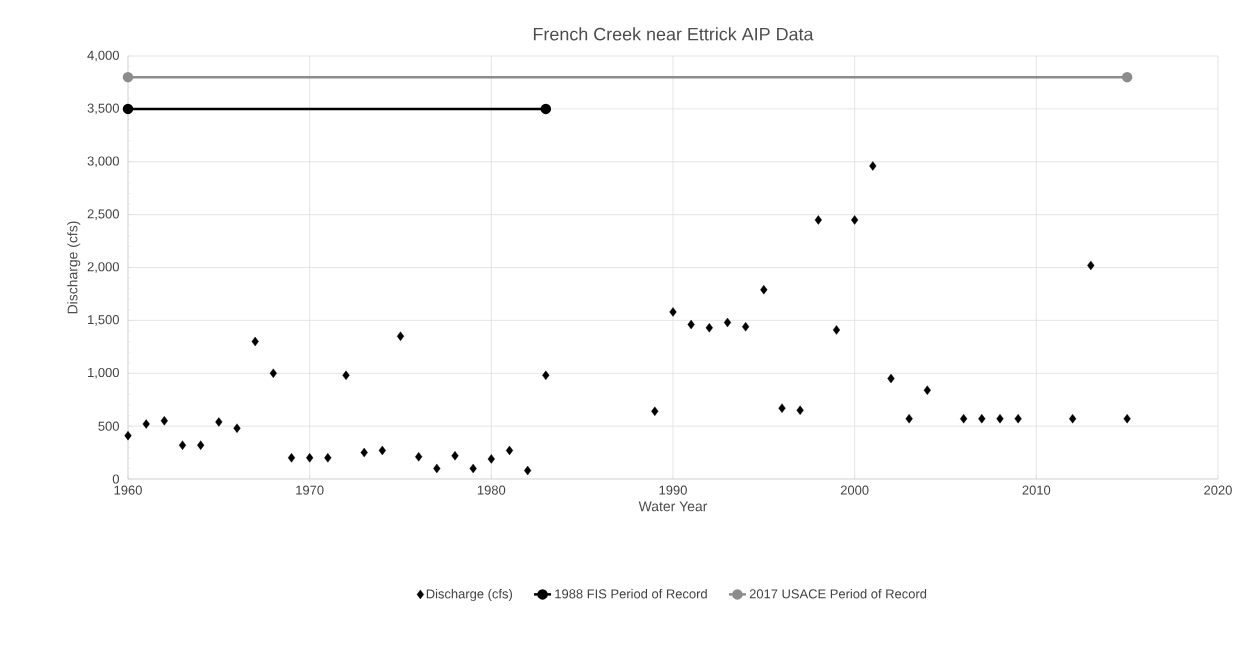 The height and width of the screenshot is (646, 1254). Describe the element at coordinates (115, 479) in the screenshot. I see `y-tick-label: 0` at that location.